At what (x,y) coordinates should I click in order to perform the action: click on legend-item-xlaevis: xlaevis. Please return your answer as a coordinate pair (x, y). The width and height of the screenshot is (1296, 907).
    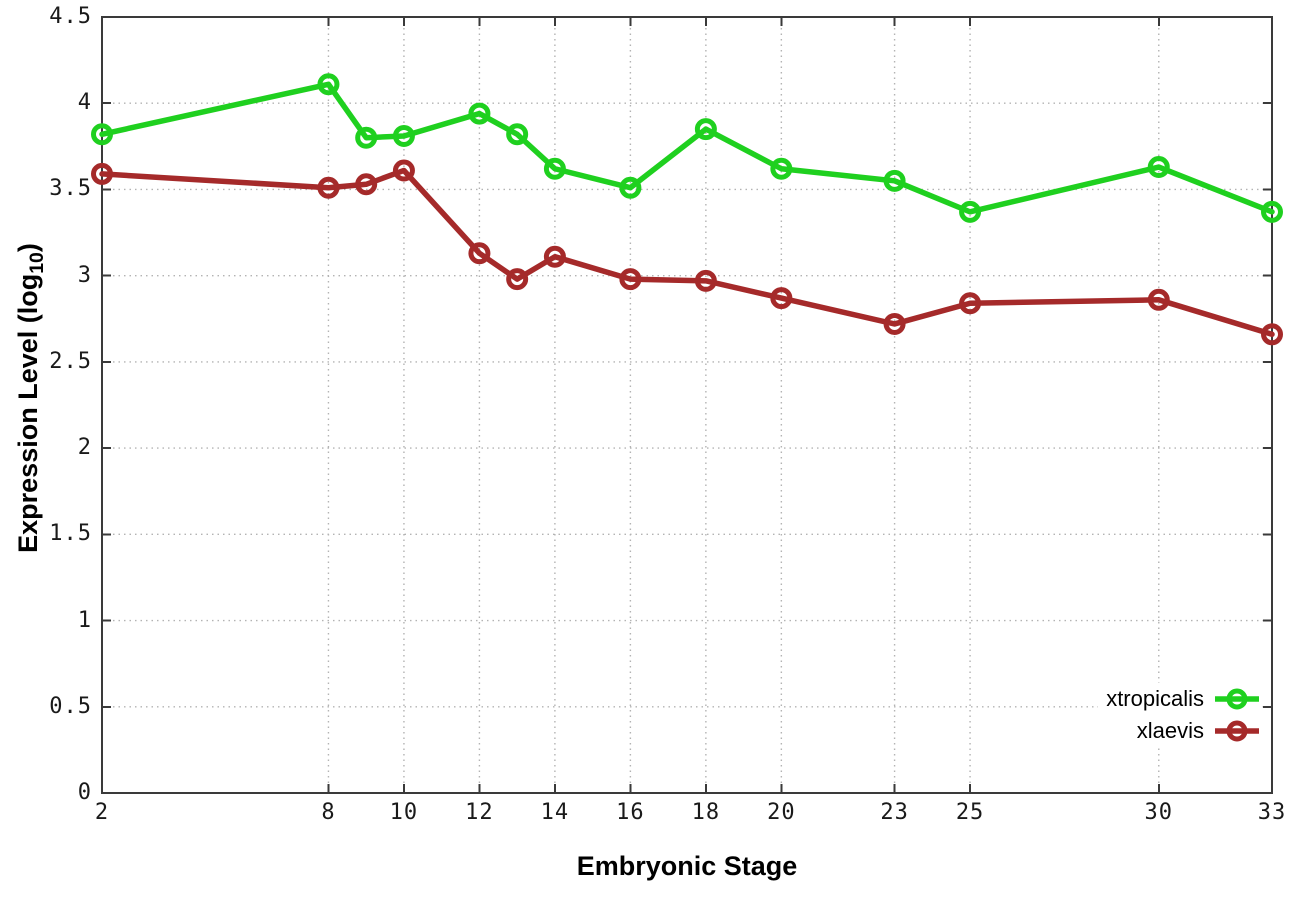
    Looking at the image, I should click on (1179, 731).